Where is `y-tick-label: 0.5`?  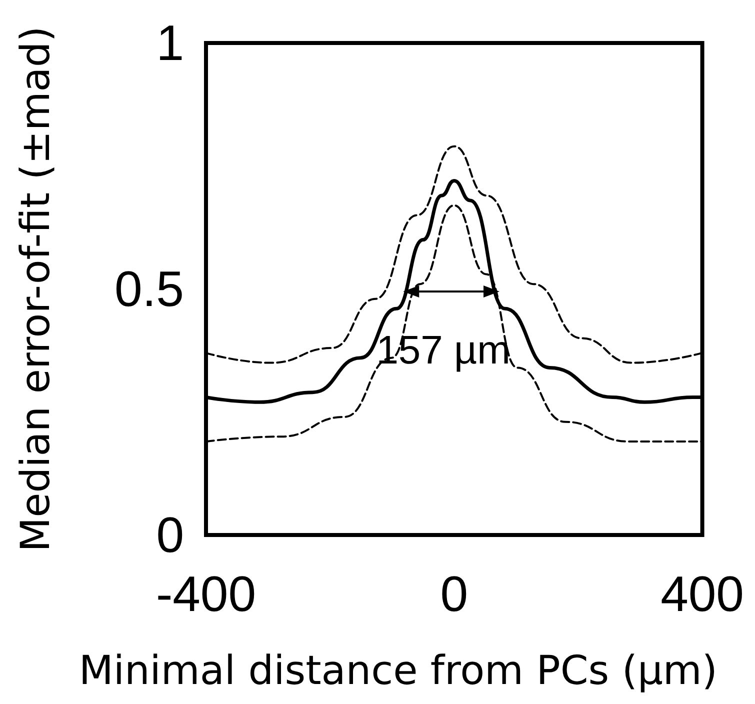 y-tick-label: 0.5 is located at coordinates (149, 289).